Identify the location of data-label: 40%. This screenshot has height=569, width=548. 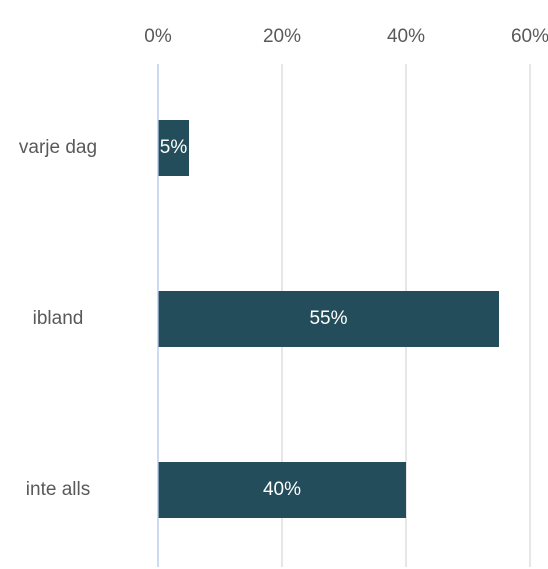
(282, 489).